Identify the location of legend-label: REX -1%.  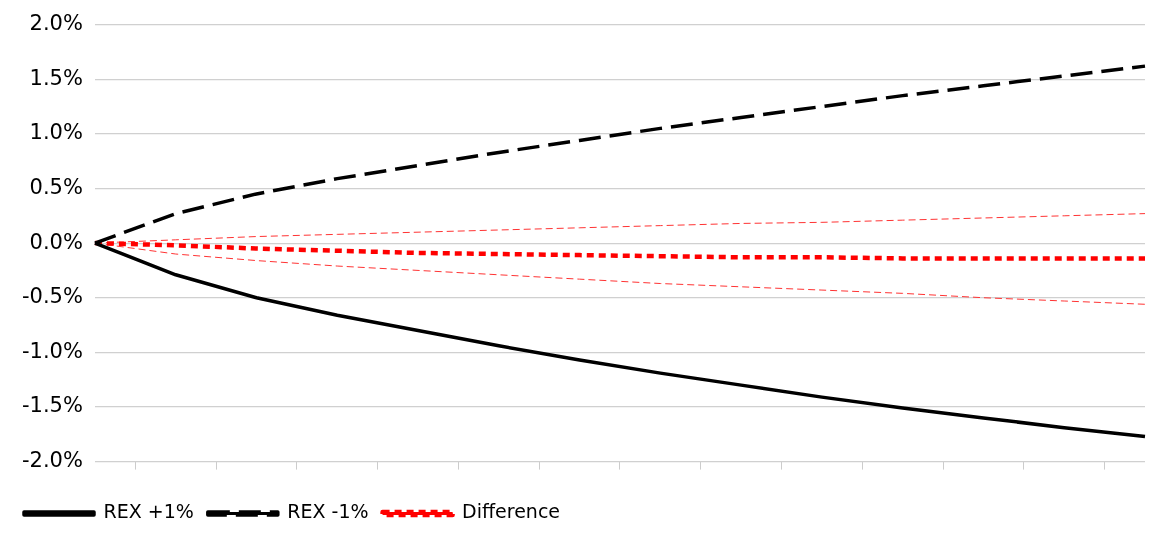
(328, 511).